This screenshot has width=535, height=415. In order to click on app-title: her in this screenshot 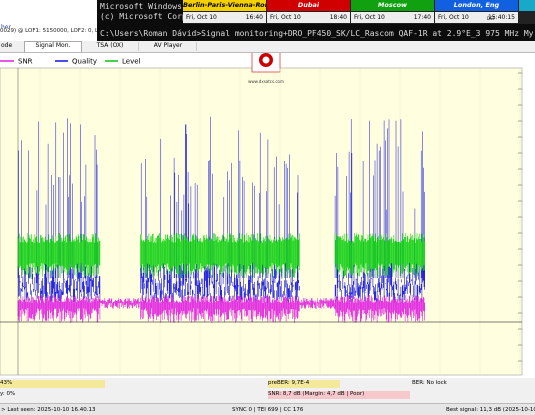, I will do `click(6, 27)`.